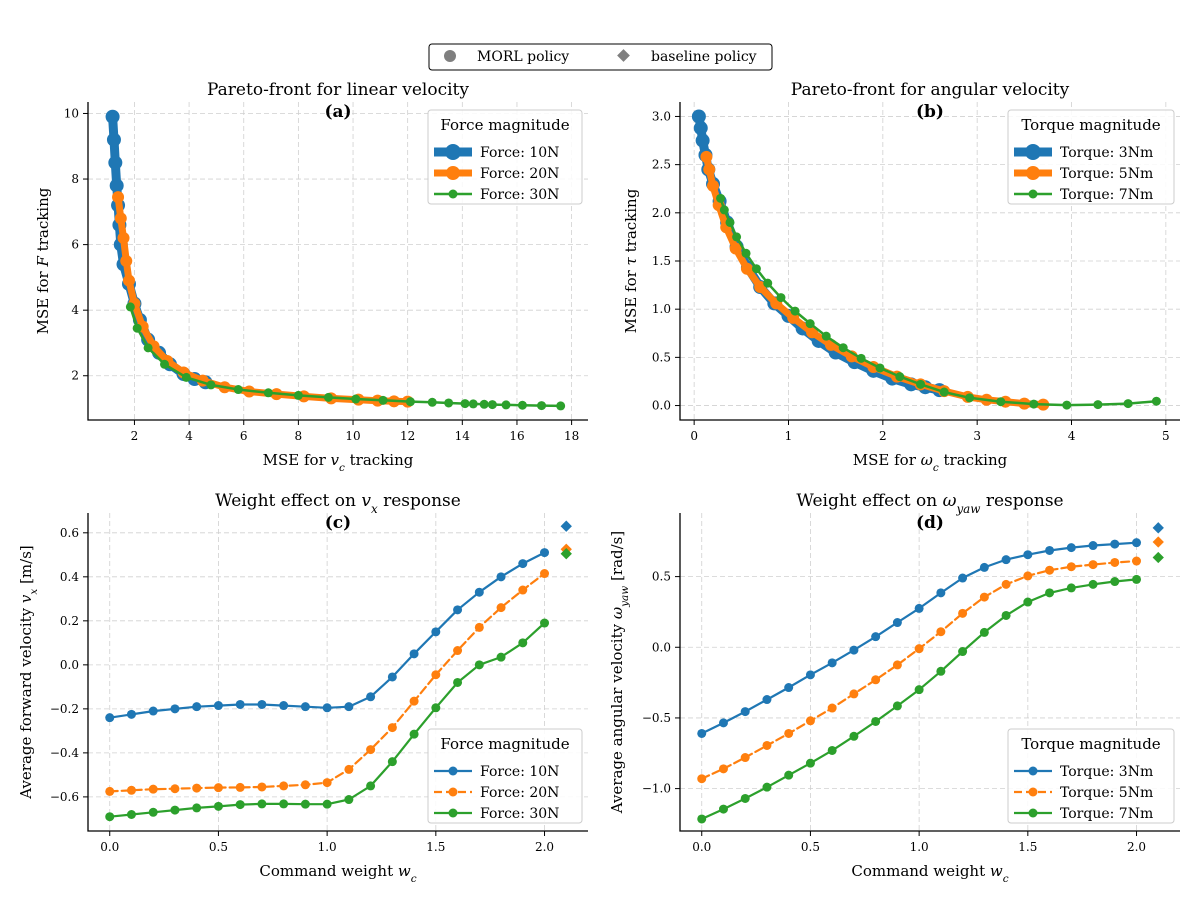 Image resolution: width=1200 pixels, height=900 pixels. Describe the element at coordinates (661, 357) in the screenshot. I see `y-tick-label: 0.5` at that location.